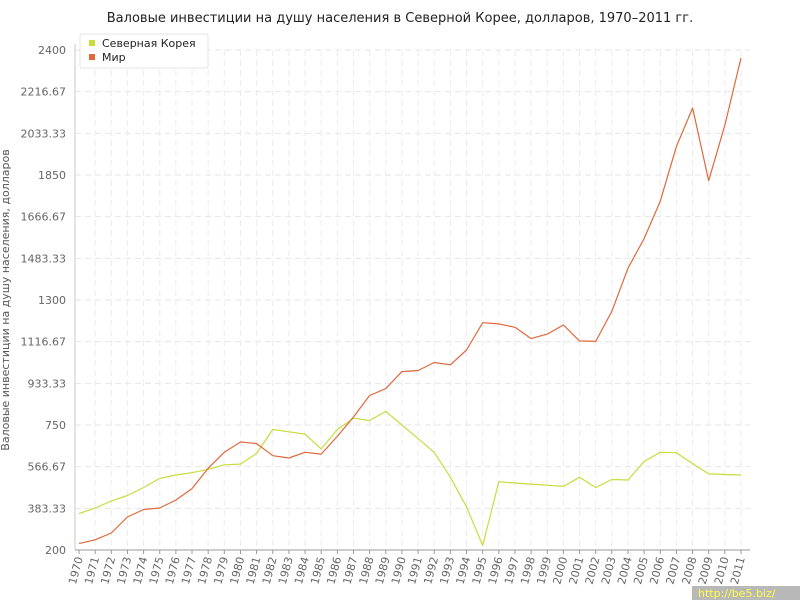 Image resolution: width=800 pixels, height=600 pixels. Describe the element at coordinates (737, 593) in the screenshot. I see `watermark-text: http://be5.biz/` at that location.